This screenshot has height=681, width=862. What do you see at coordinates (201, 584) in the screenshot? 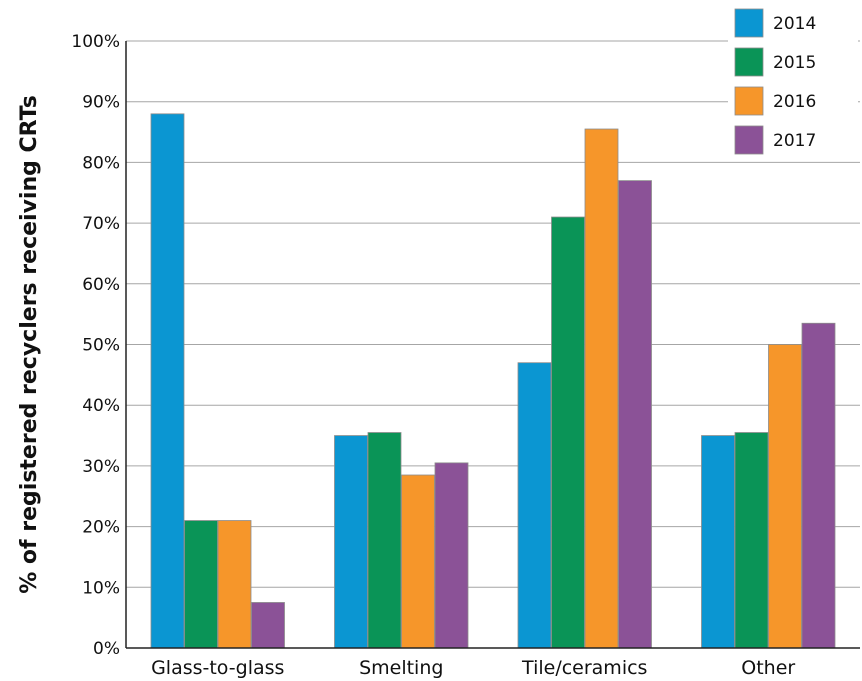
I see `bar-2015-glass-to-glass` at bounding box center [201, 584].